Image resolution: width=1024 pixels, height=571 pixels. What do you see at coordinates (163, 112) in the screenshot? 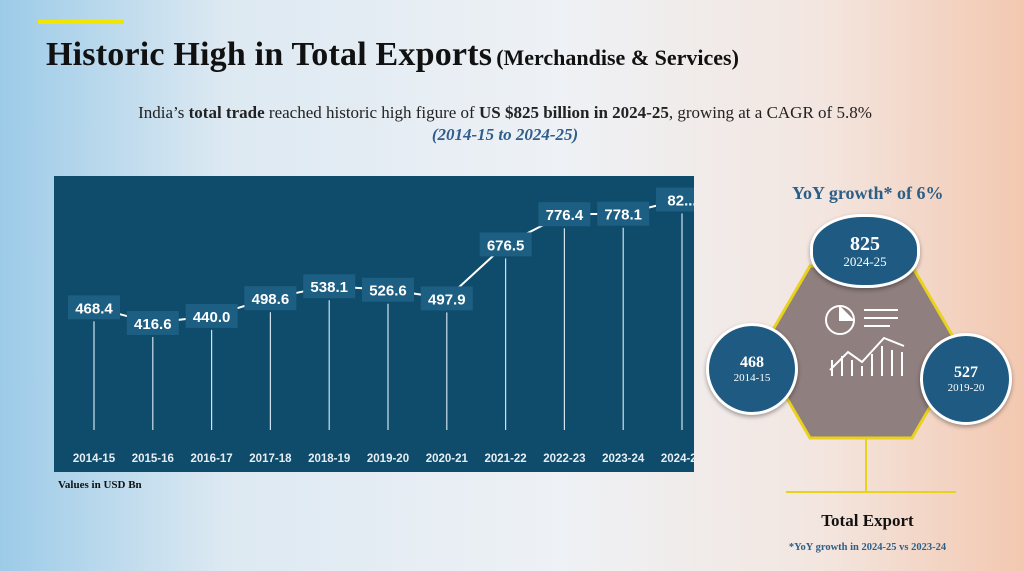
I see `subtitle-pre: India’s` at bounding box center [163, 112].